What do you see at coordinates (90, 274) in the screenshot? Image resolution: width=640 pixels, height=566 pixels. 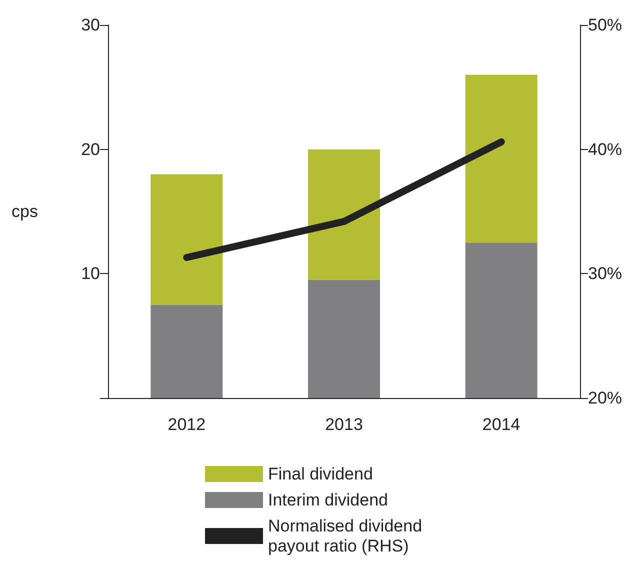 I see `y-tick-label: 10` at bounding box center [90, 274].